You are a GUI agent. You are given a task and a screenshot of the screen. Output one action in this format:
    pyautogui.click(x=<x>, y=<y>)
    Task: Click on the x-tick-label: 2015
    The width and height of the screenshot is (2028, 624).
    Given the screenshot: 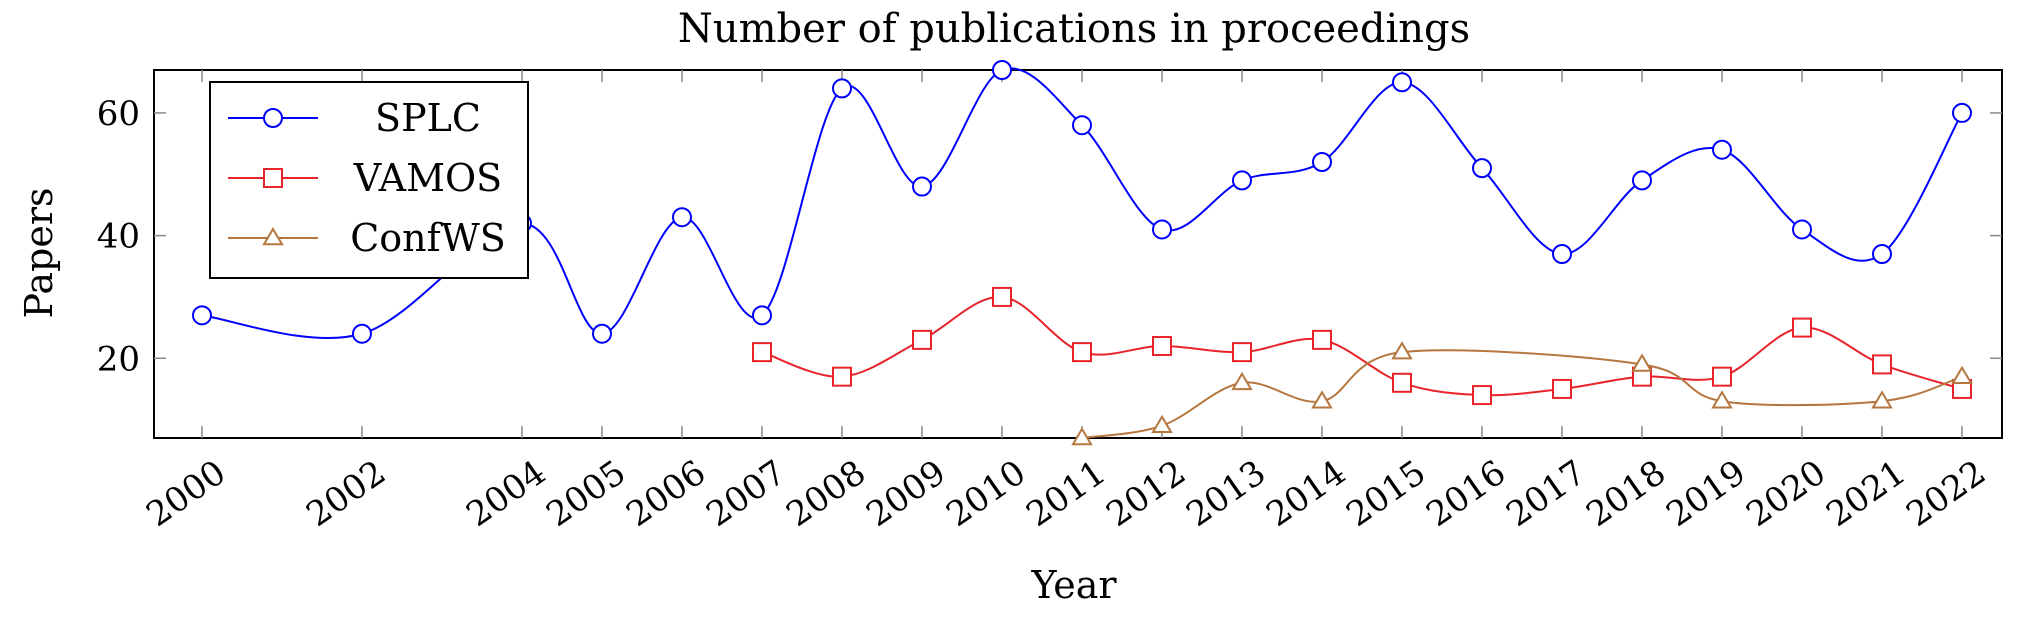 What is the action you would take?
    pyautogui.click(x=1386, y=494)
    